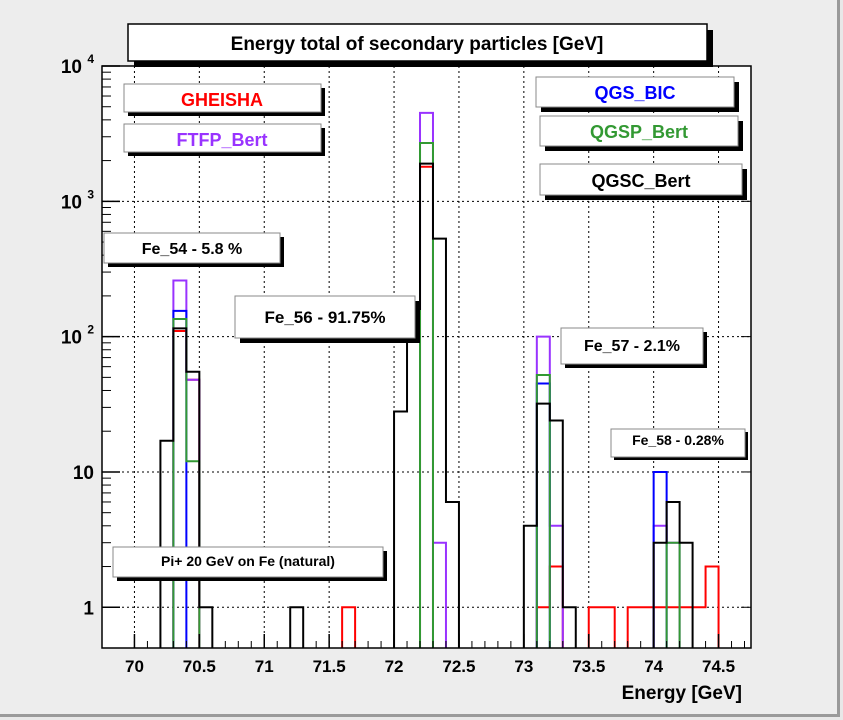  What do you see at coordinates (458, 666) in the screenshot?
I see `x-tick-label: 72.5` at bounding box center [458, 666].